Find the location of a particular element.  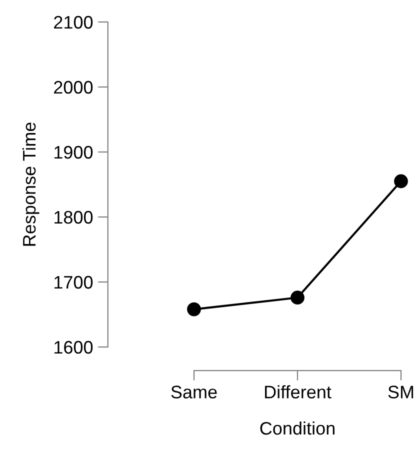

x-tick-label: SM is located at coordinates (401, 392).